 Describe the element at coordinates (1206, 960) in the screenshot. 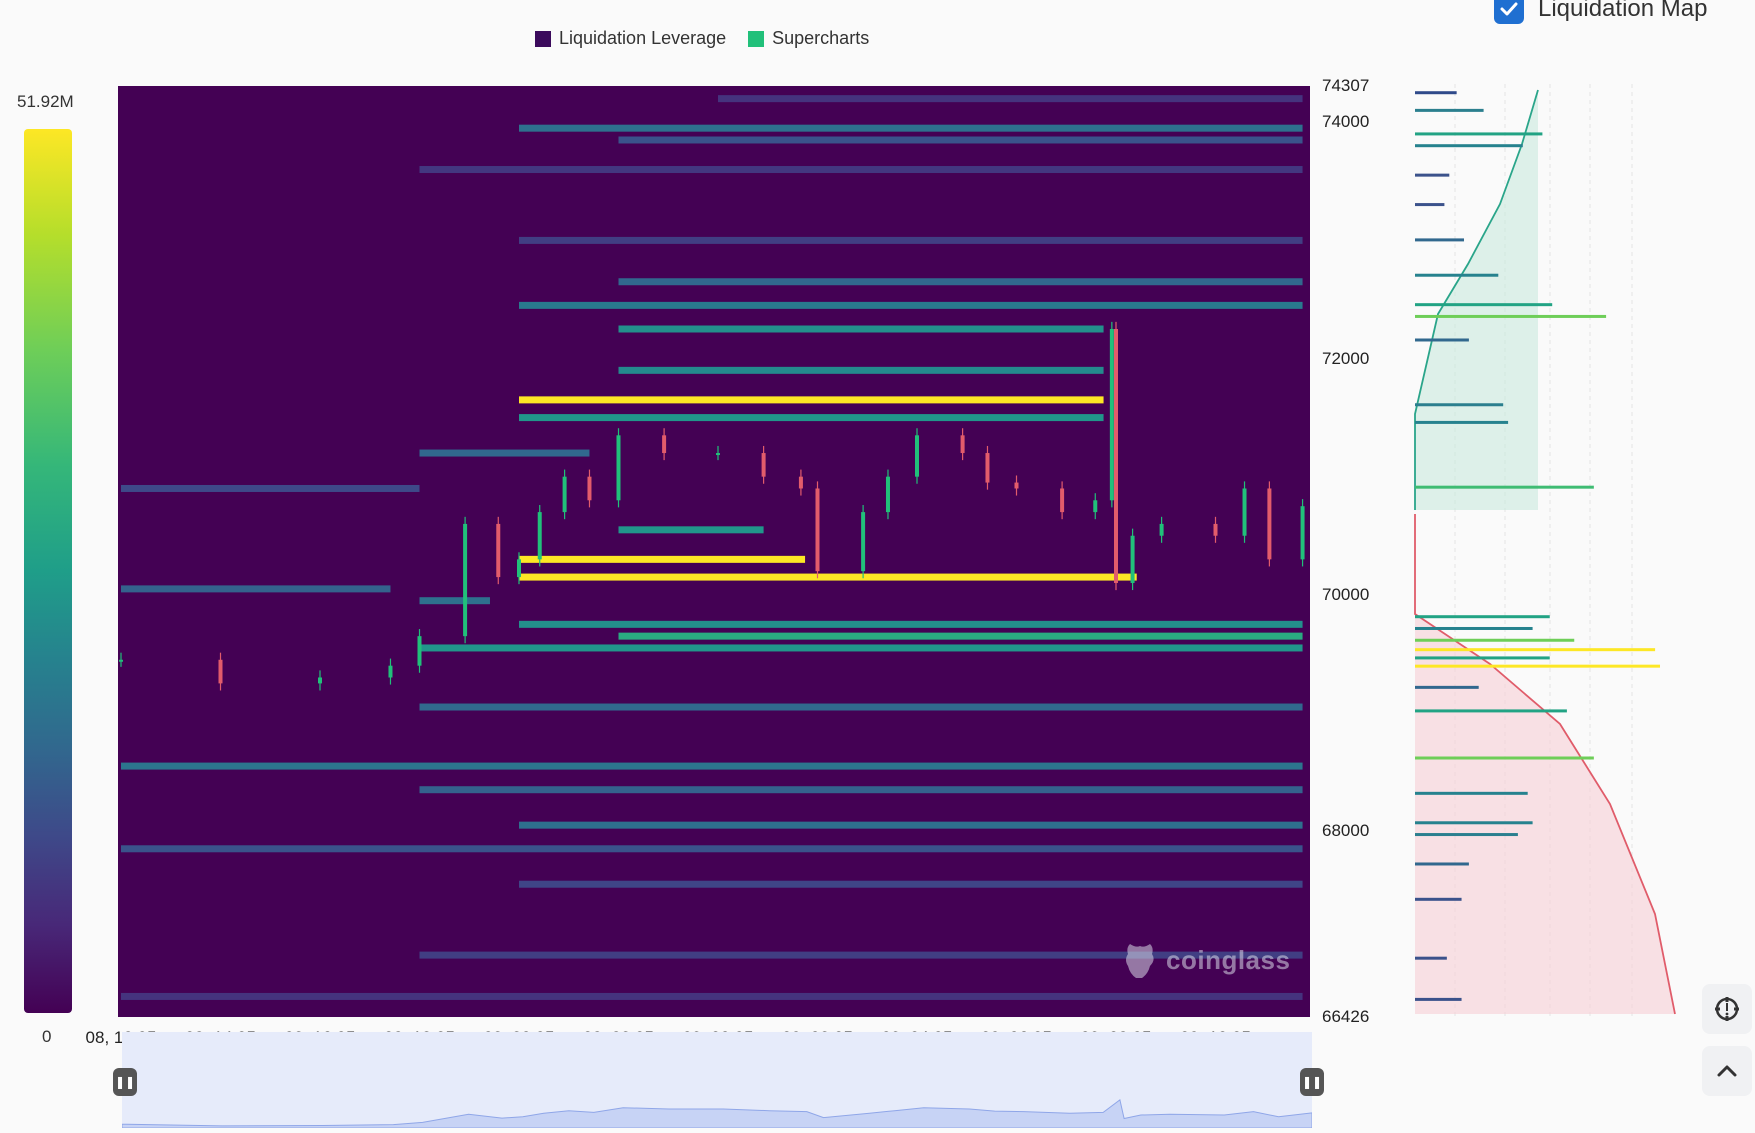

I see `watermark: coinglass` at that location.